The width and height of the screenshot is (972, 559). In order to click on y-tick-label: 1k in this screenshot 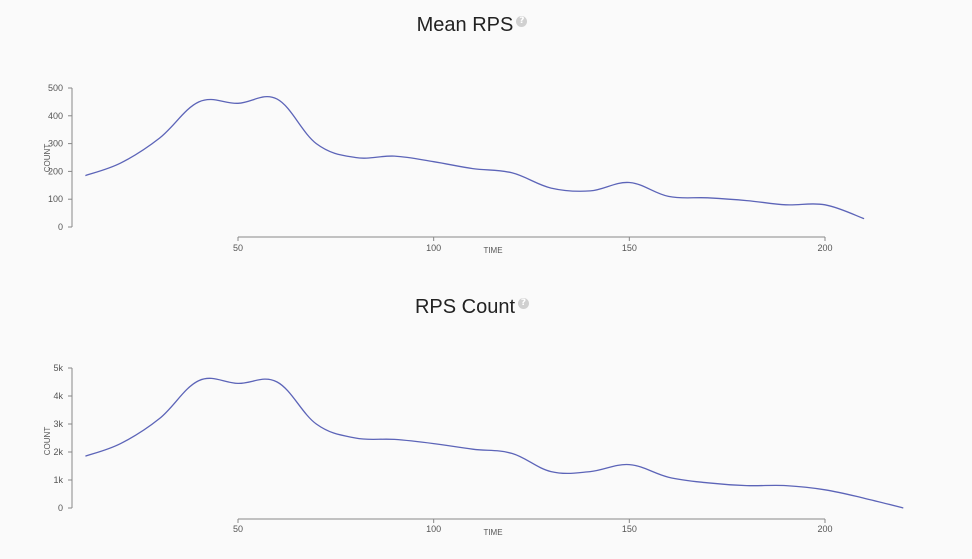, I will do `click(58, 480)`.